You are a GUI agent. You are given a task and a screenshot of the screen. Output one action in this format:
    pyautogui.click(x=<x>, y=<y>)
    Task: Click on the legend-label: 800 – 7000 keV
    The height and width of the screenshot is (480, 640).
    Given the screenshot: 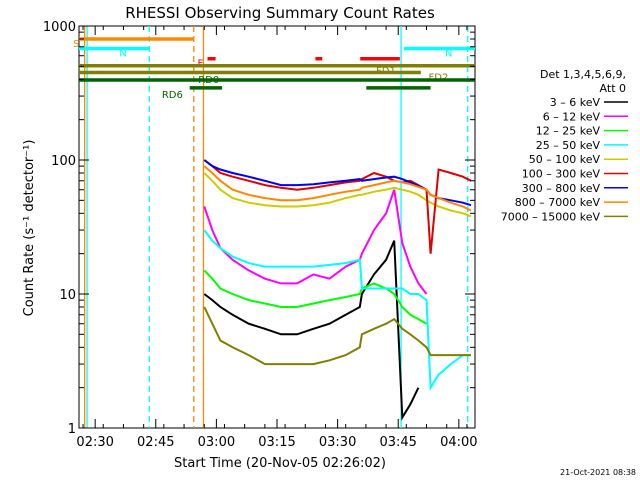 What is the action you would take?
    pyautogui.click(x=558, y=202)
    